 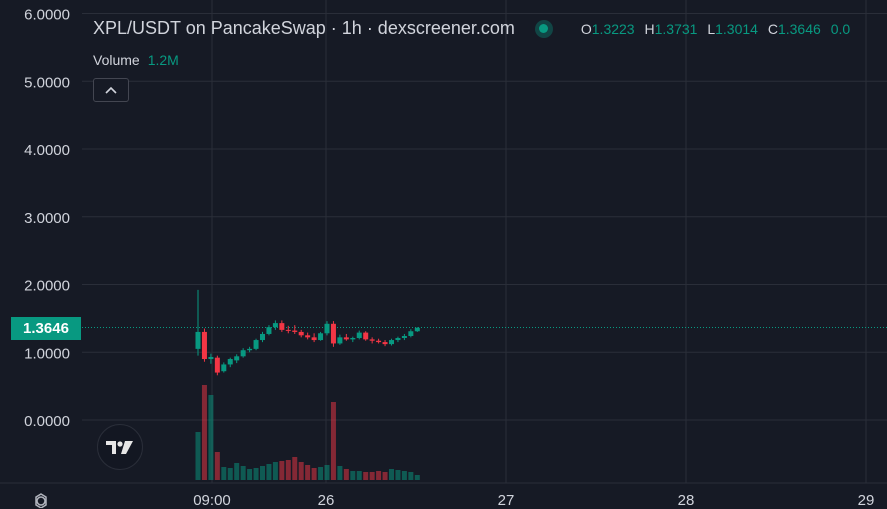 What do you see at coordinates (772, 28) in the screenshot?
I see `ohlc-close-key: C` at bounding box center [772, 28].